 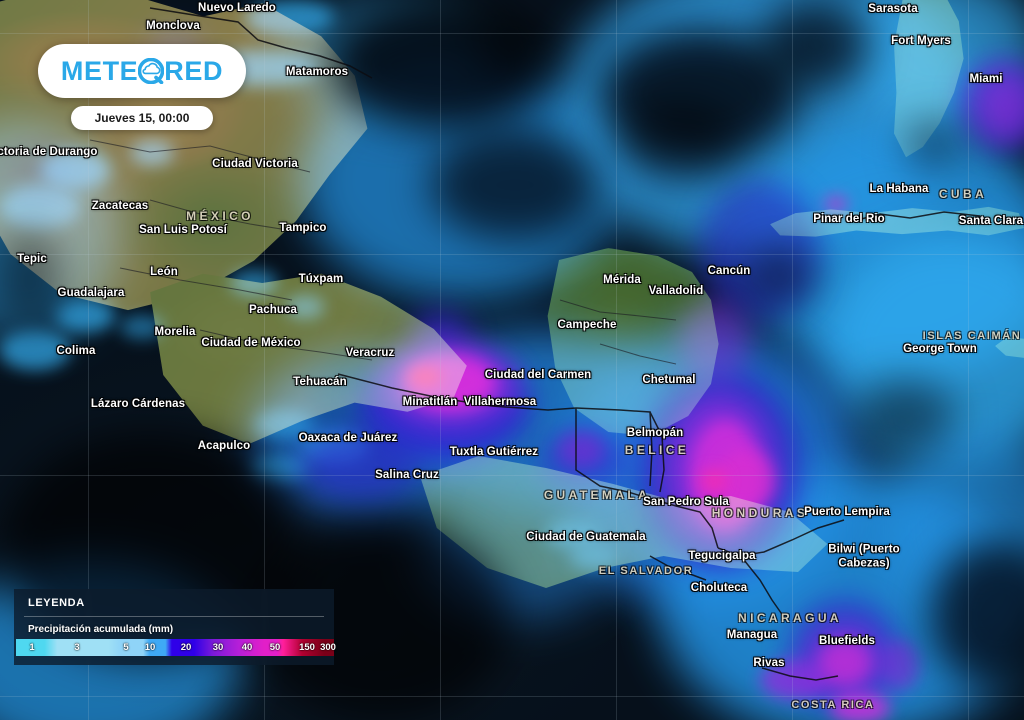 I want to click on legend-colorbar, so click(x=175, y=647).